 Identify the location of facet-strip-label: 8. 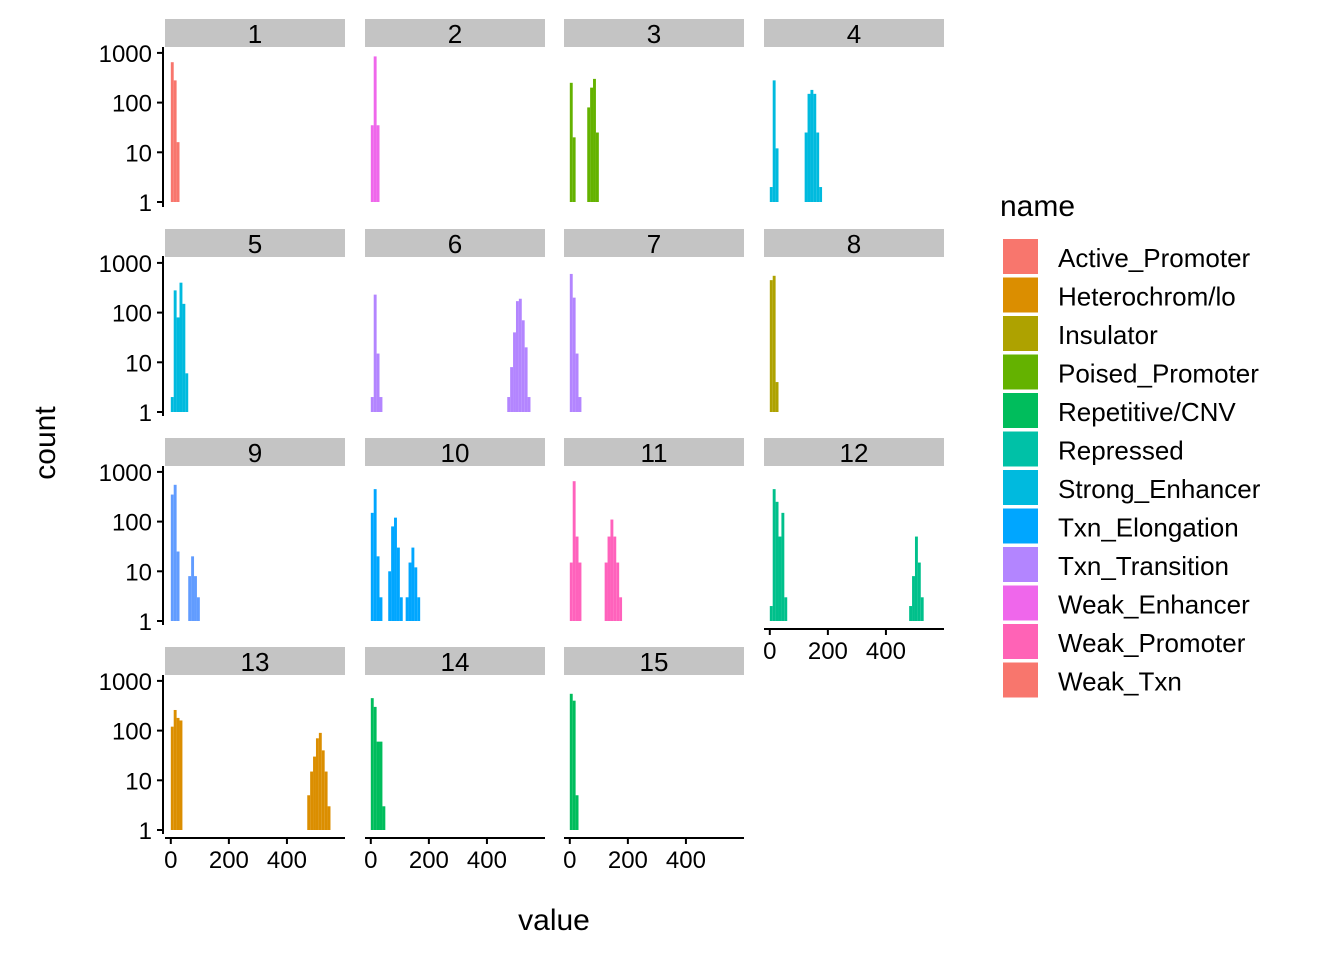
(854, 244).